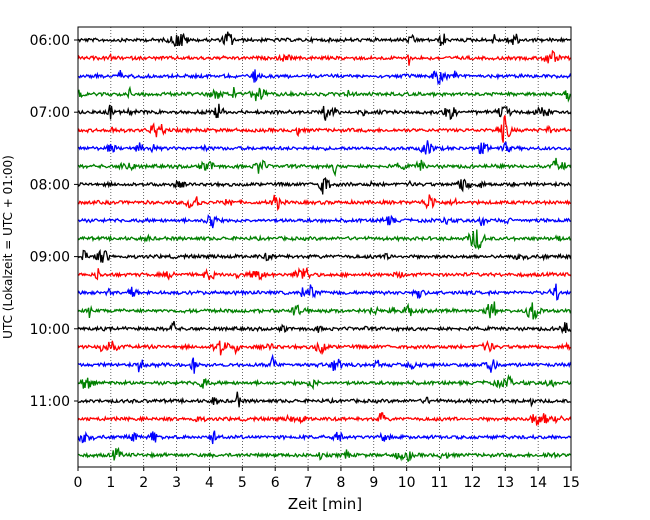  Describe the element at coordinates (327, 479) in the screenshot. I see `x-axis-ticks: 0 1 2 3 4 5 6 7 8 9 10 11 12 13 14 15` at that location.